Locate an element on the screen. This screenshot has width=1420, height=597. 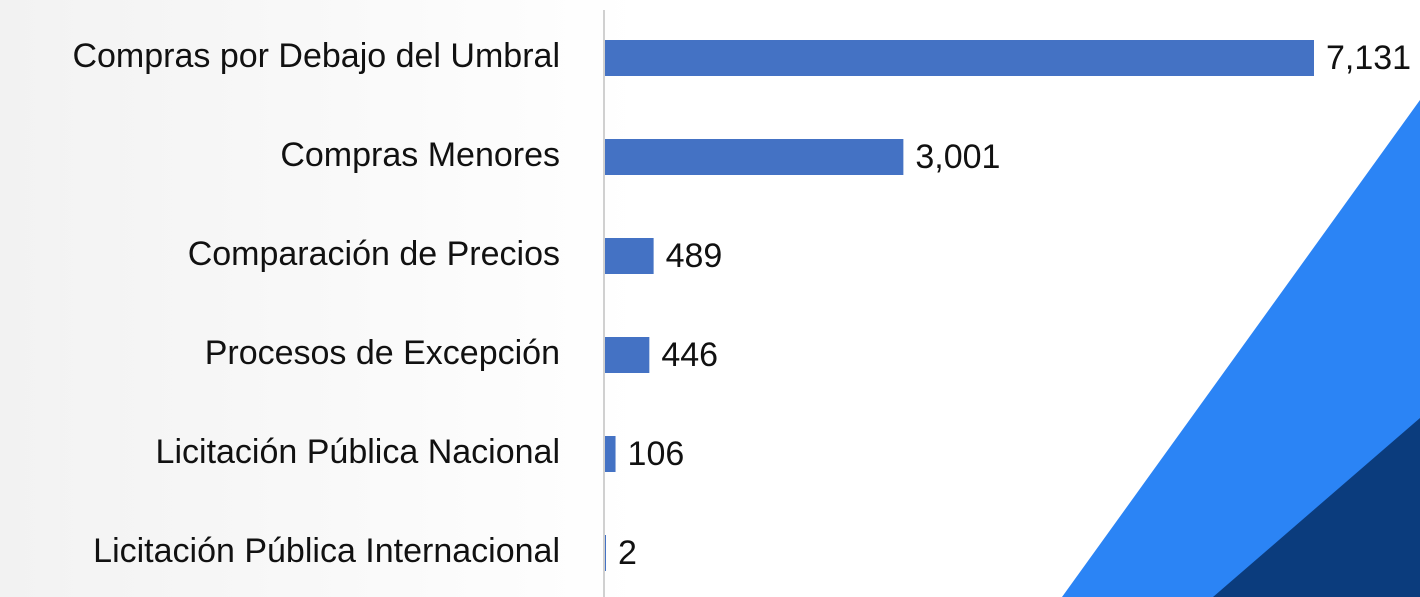
value-label: 446 is located at coordinates (689, 355).